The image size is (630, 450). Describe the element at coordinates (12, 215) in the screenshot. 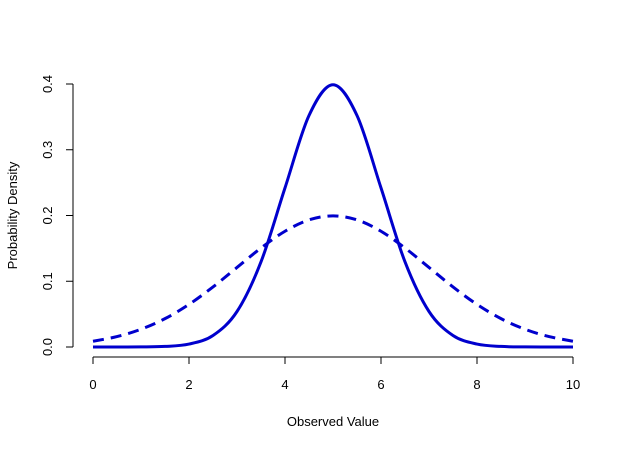

I see `y-axis-title: Probability Density` at that location.